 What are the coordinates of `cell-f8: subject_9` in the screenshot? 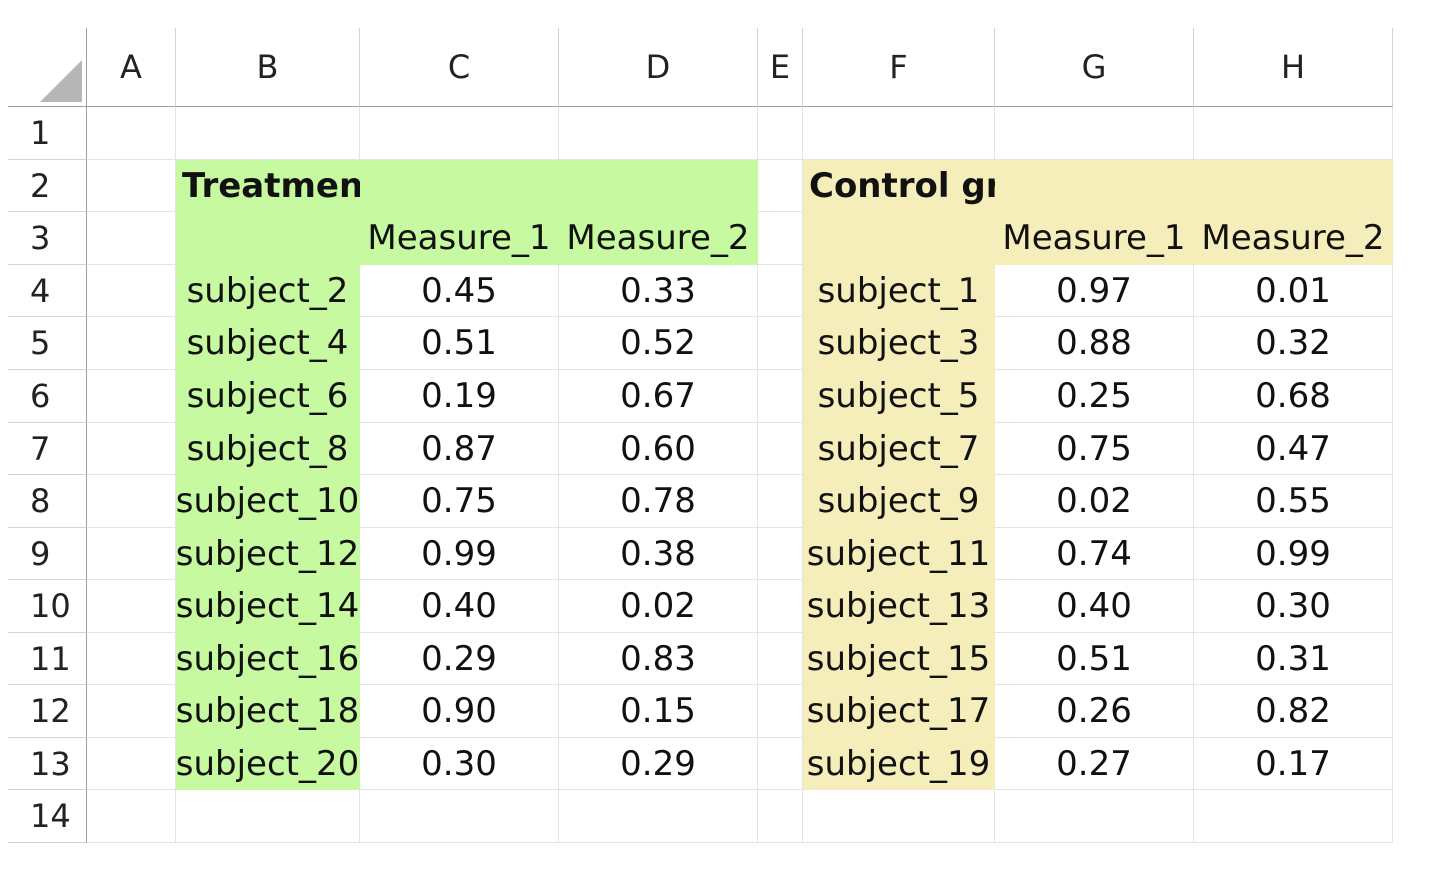 It's located at (899, 501).